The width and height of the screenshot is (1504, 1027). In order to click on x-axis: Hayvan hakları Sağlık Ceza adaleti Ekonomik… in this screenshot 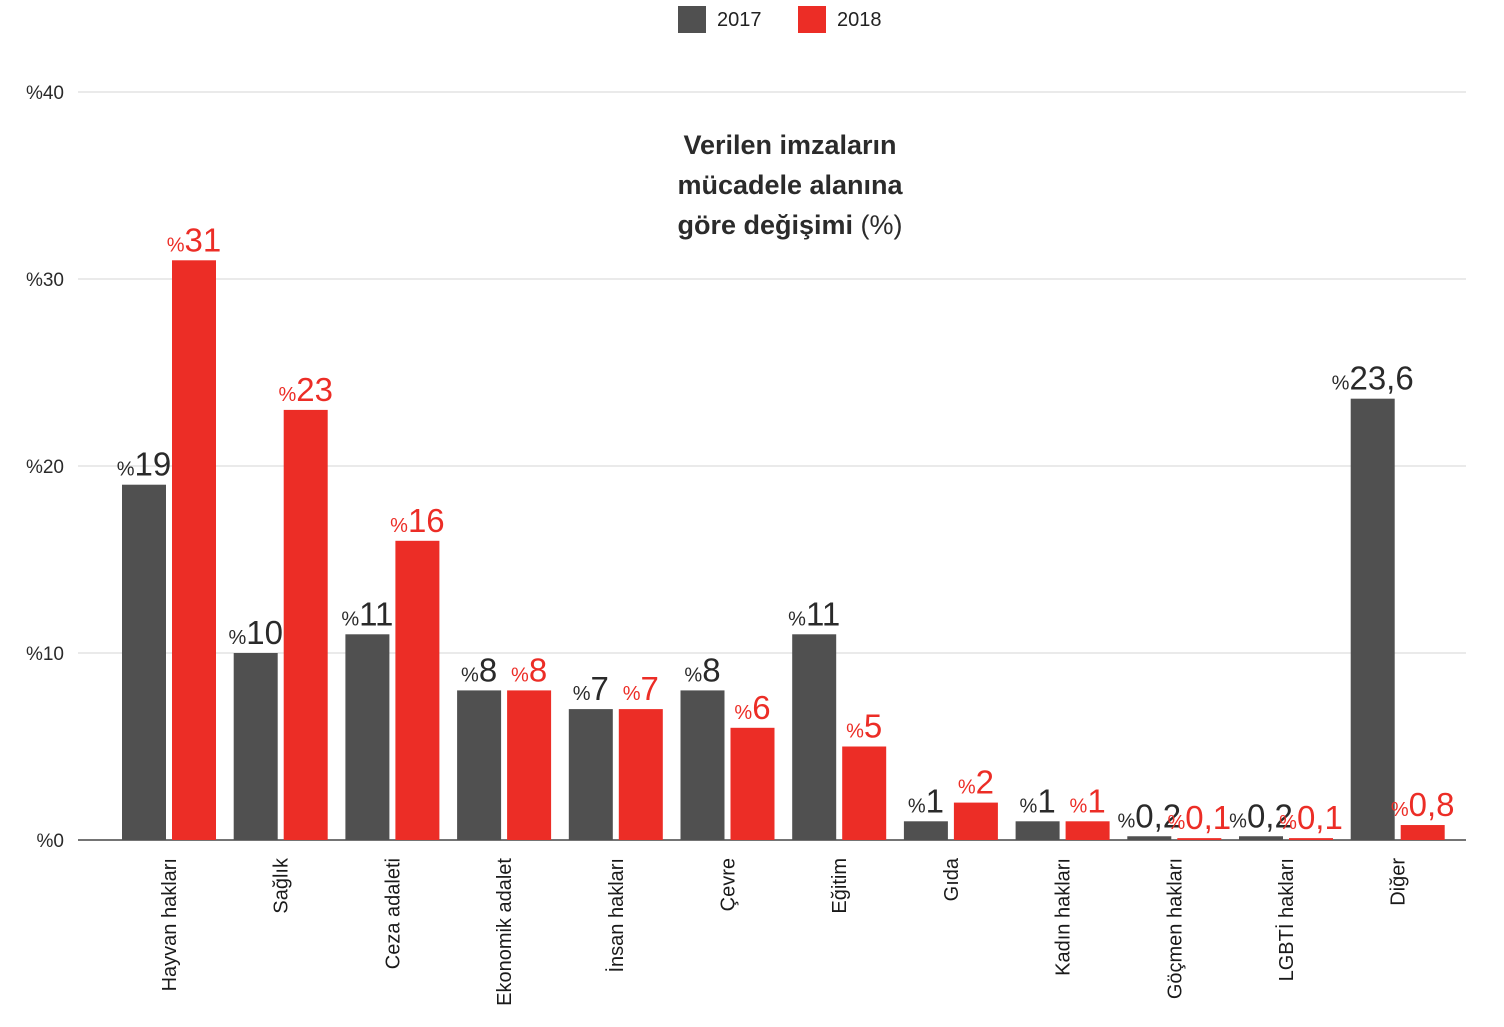, I will do `click(784, 931)`.